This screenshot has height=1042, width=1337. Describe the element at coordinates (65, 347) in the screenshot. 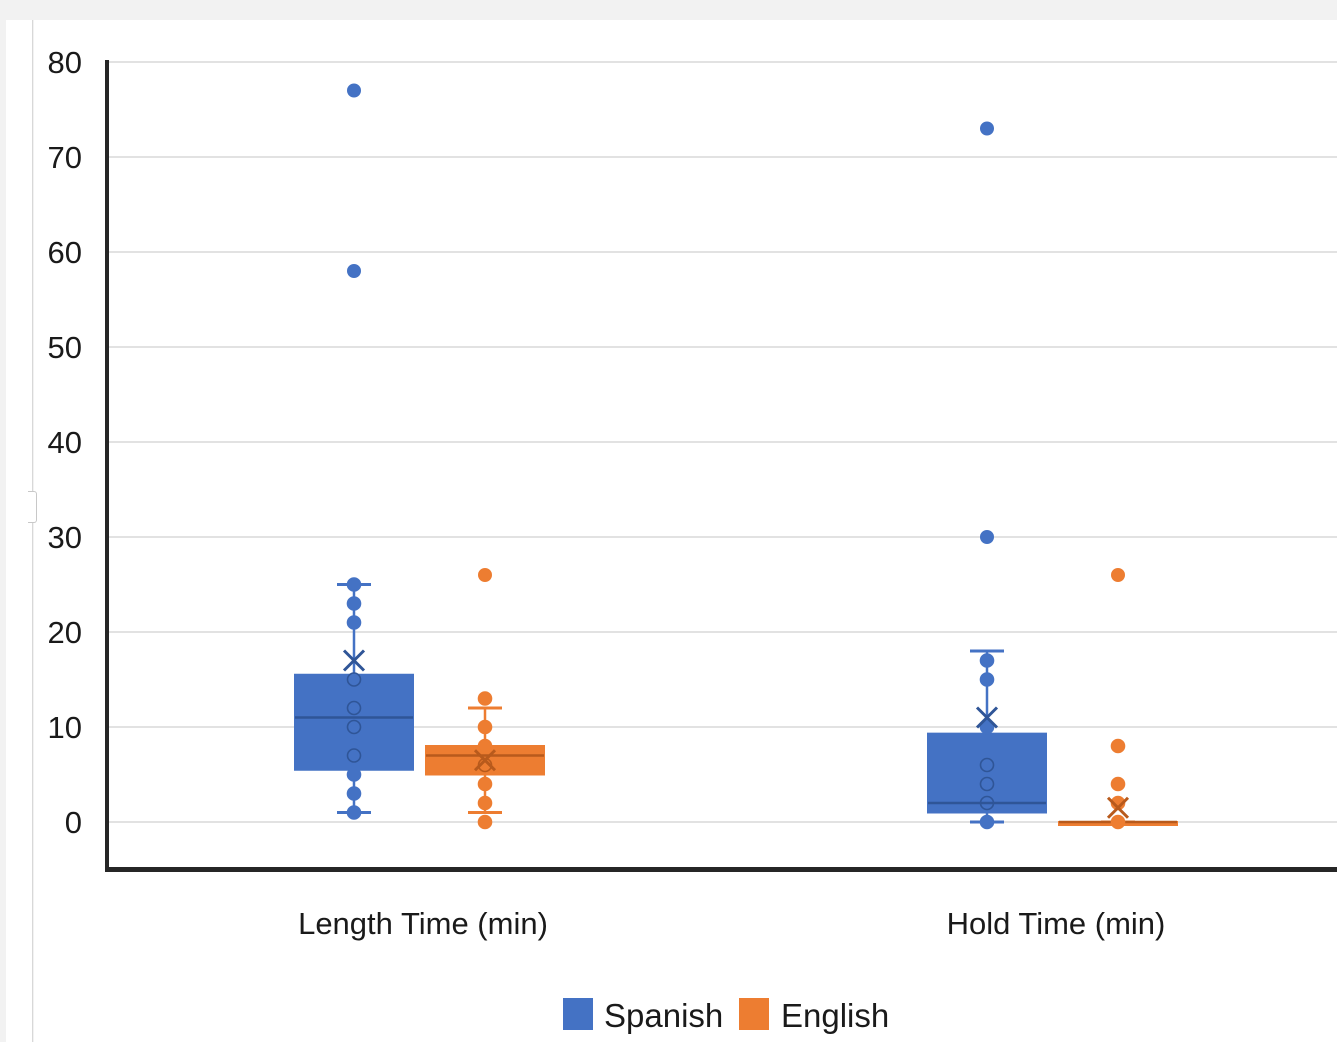

I see `y-tick-label-50: 50` at that location.